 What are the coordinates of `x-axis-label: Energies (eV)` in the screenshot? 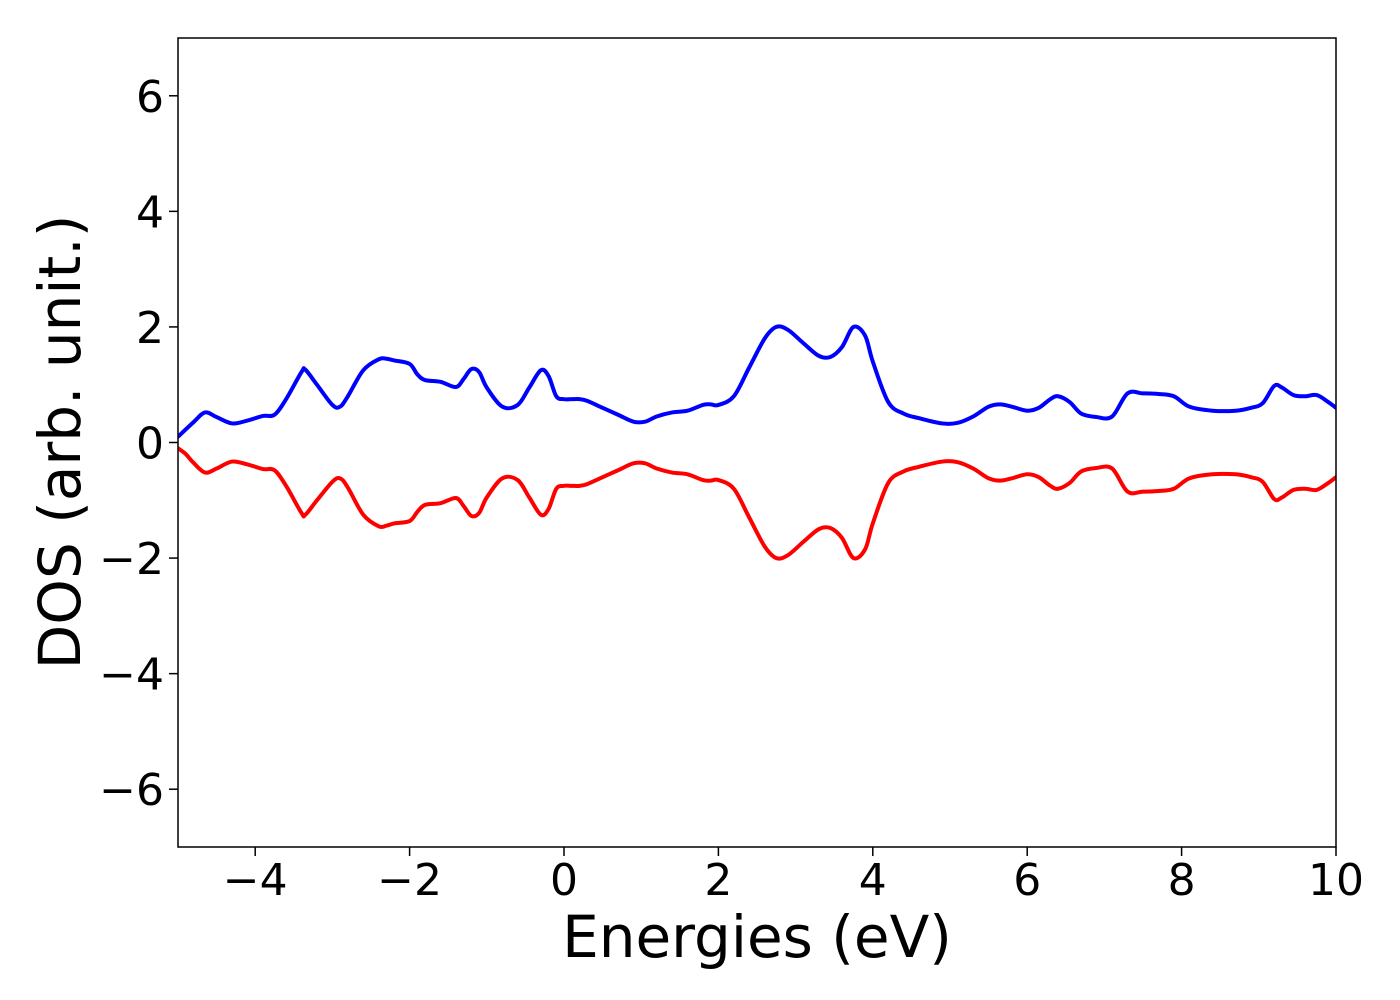 It's located at (757, 937).